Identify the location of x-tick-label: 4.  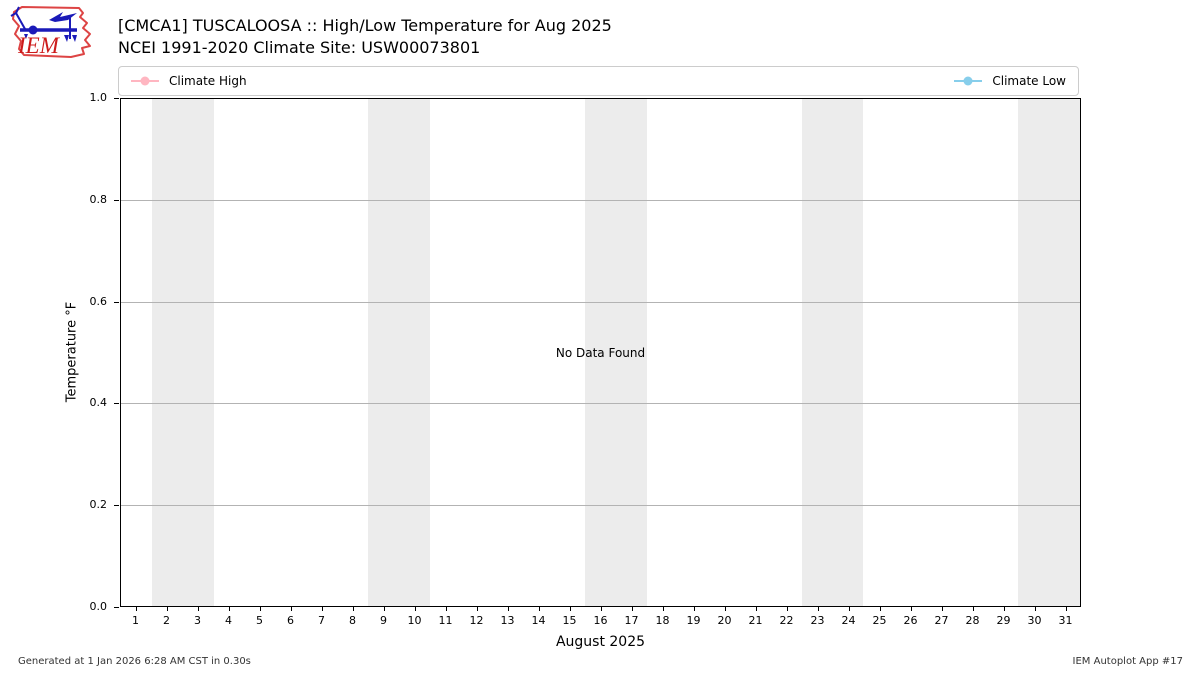
(228, 620).